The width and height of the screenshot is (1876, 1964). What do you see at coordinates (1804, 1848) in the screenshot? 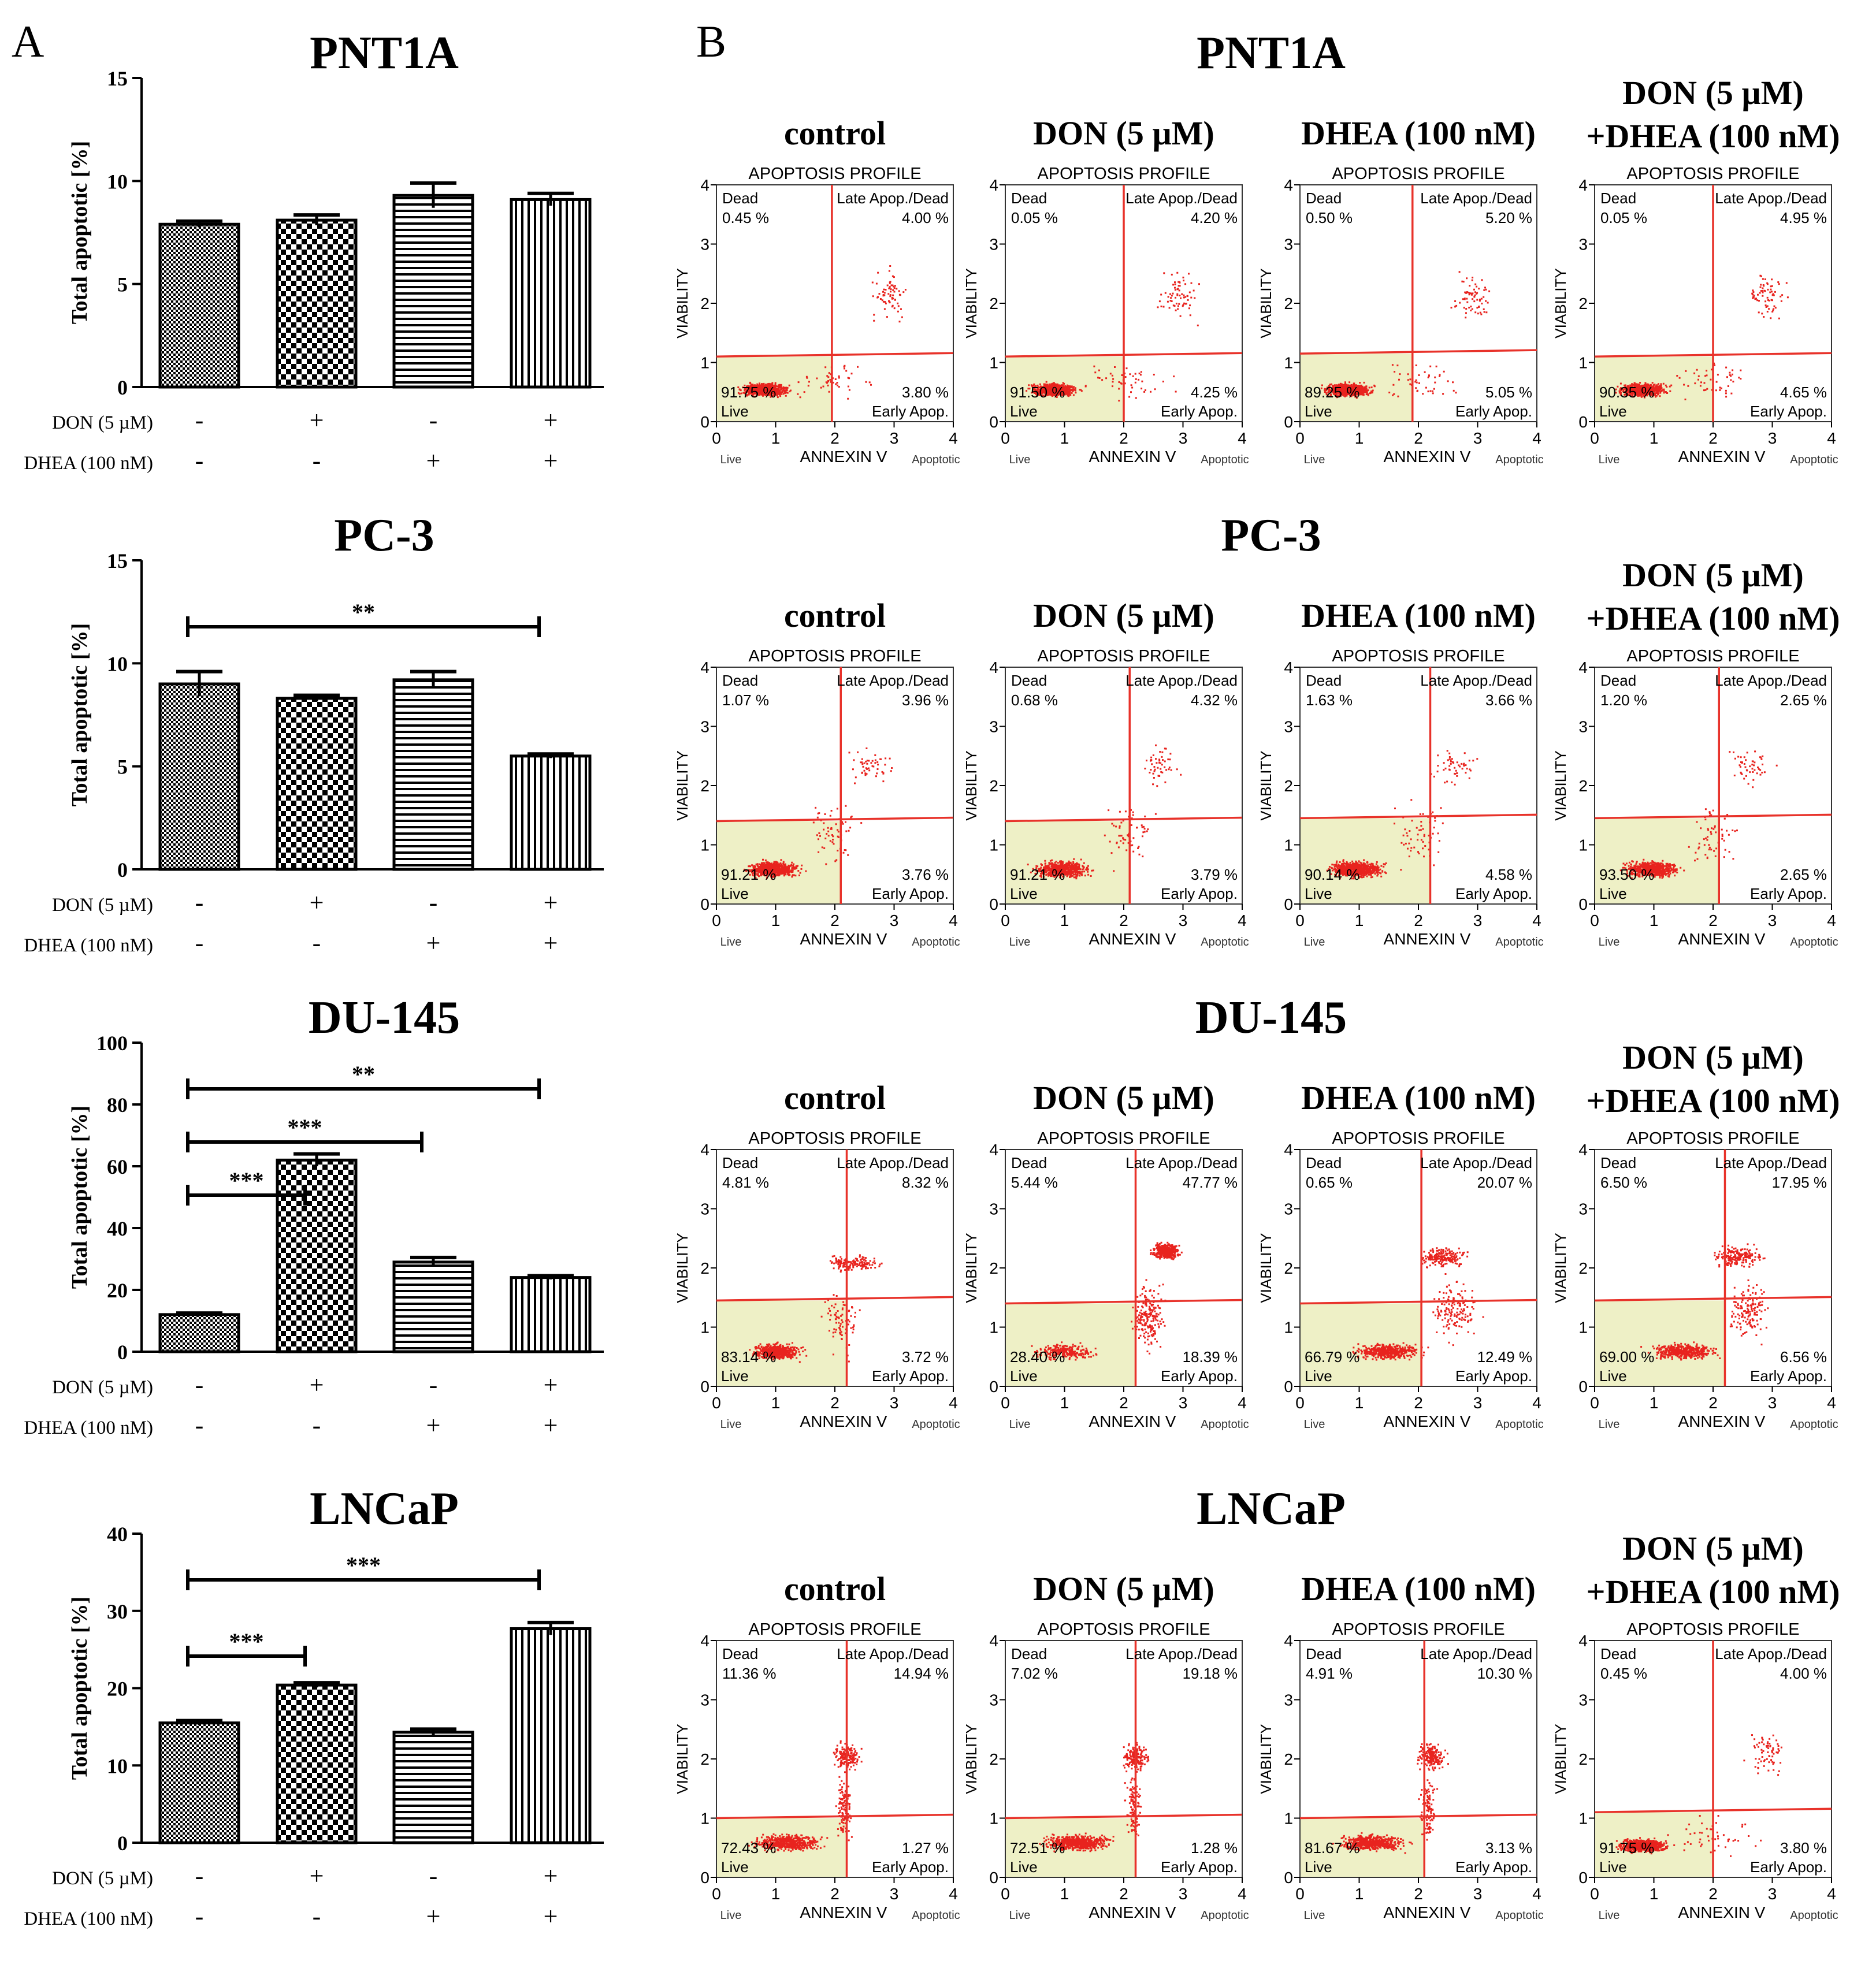
I see `early-value: 3.80 %` at bounding box center [1804, 1848].